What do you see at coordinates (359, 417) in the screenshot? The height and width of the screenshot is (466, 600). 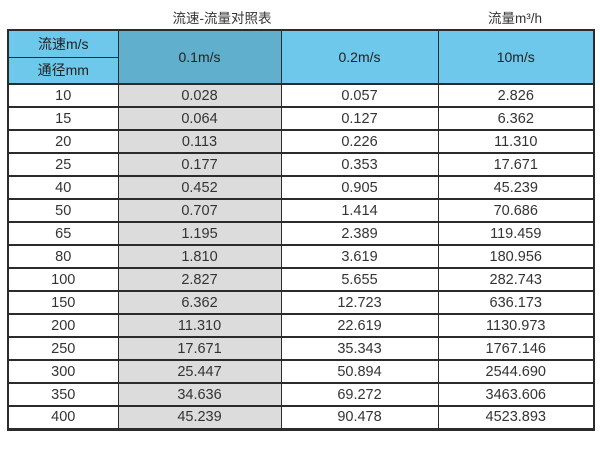 I see `flow-value-cell: 90.478` at bounding box center [359, 417].